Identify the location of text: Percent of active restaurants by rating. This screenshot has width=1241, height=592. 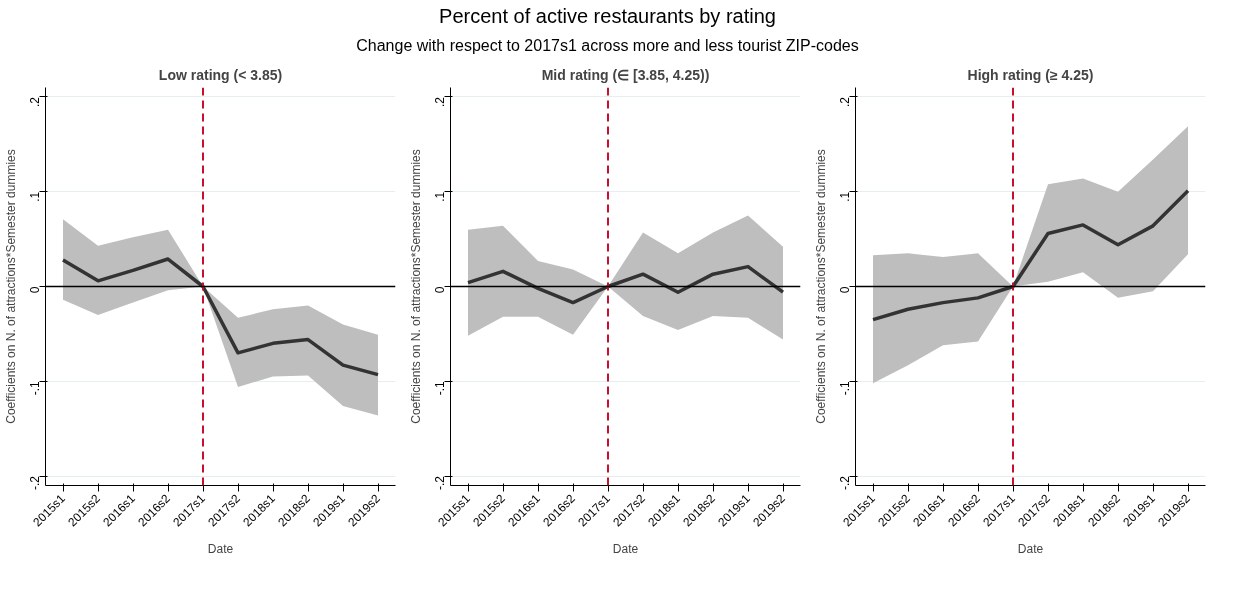
(607, 16).